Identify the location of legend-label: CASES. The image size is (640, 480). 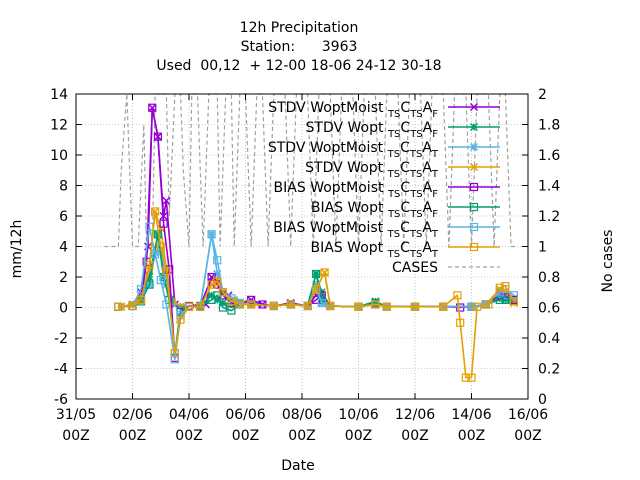
(415, 268).